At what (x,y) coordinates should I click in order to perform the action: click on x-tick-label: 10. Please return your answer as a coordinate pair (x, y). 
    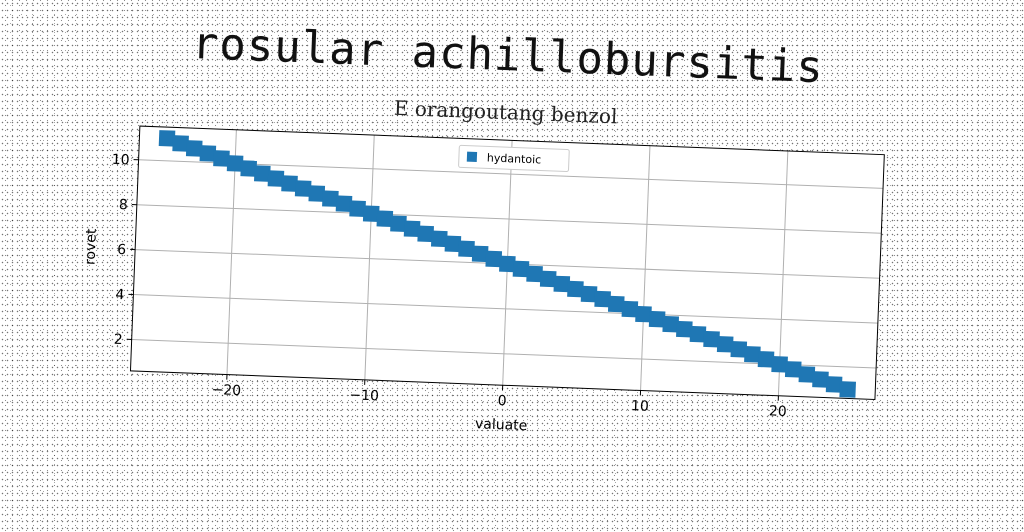
    Looking at the image, I should click on (640, 406).